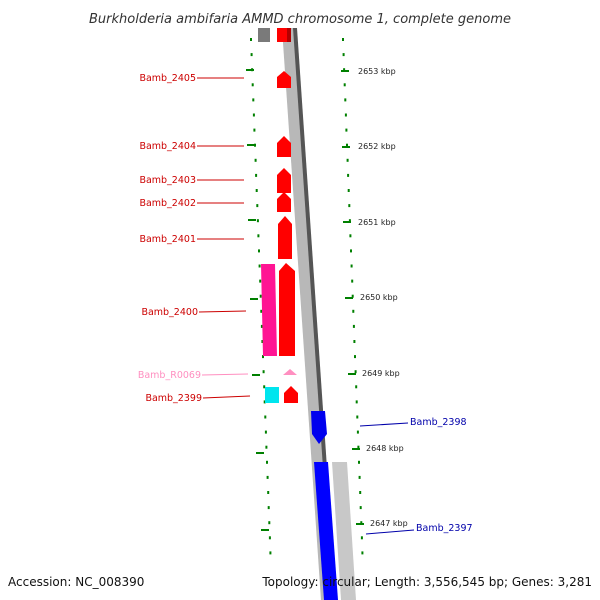  Describe the element at coordinates (272, 395) in the screenshot. I see `feature-cyan` at that location.